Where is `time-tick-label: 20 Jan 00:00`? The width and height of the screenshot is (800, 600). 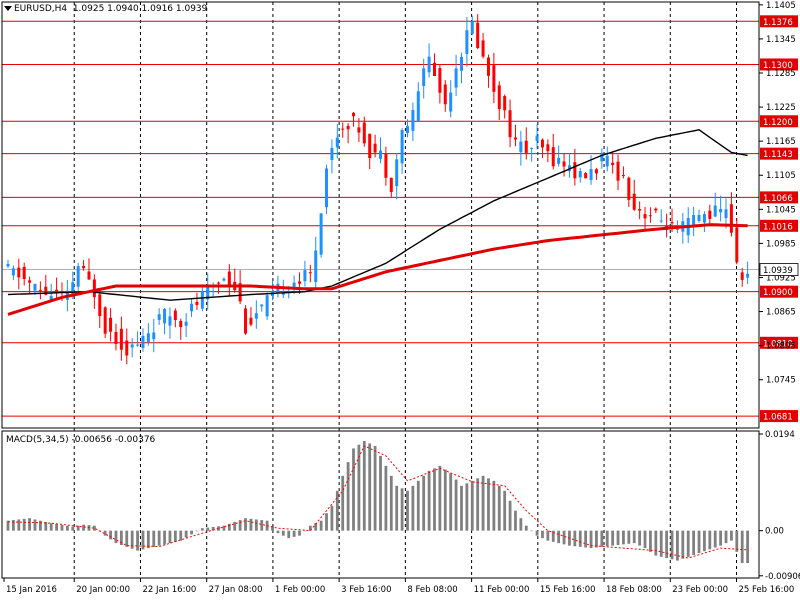
time-tick-label: 20 Jan 00:00 is located at coordinates (103, 590).